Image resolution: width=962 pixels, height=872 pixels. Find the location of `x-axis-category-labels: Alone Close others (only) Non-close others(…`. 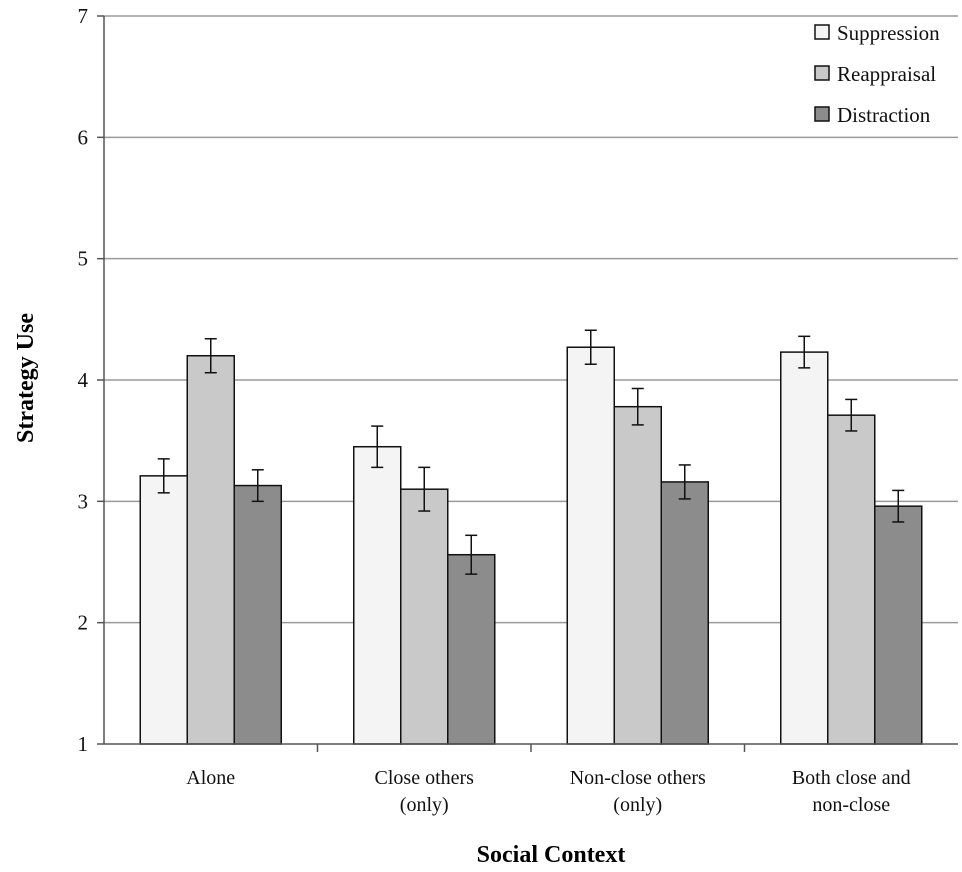

x-axis-category-labels: Alone Close others (only) Non-close others(… is located at coordinates (548, 791).